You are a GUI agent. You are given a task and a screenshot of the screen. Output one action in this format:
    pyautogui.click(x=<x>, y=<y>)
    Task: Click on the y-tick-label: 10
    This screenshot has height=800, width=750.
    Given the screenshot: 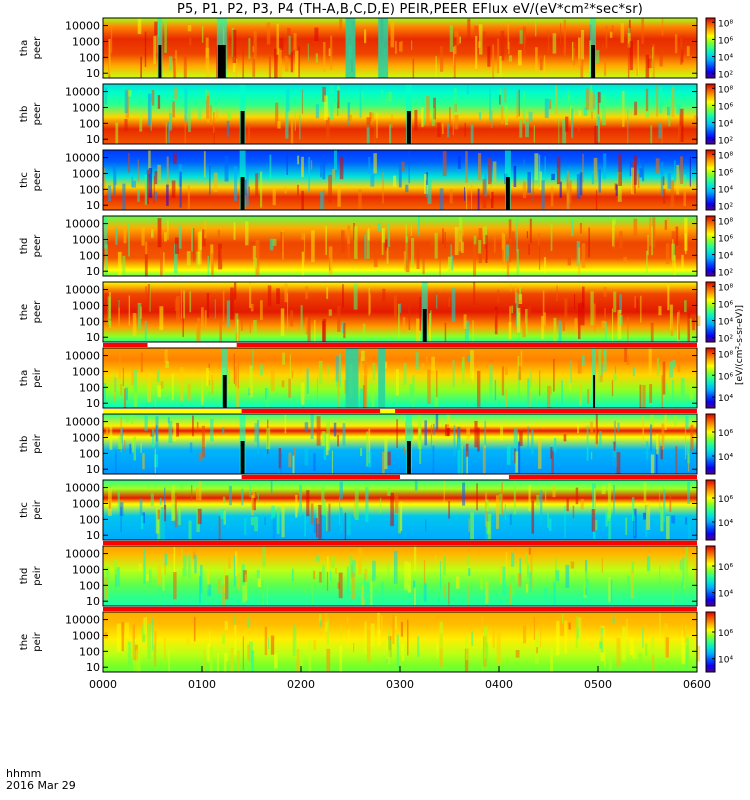 What is the action you would take?
    pyautogui.click(x=93, y=469)
    